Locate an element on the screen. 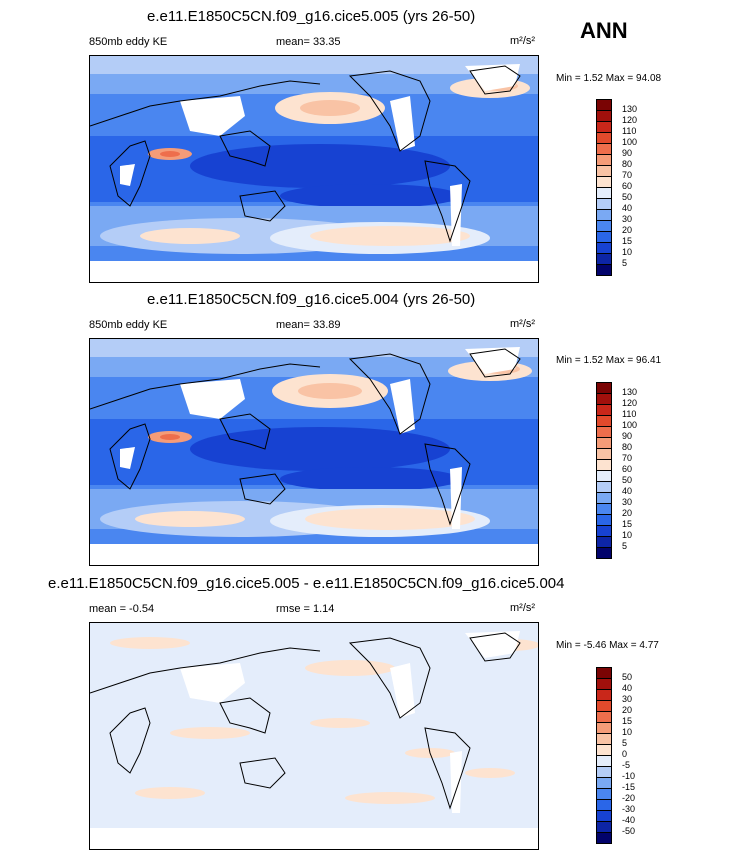 The image size is (733, 854). panel1-colorbar-tick: 130 is located at coordinates (630, 109).